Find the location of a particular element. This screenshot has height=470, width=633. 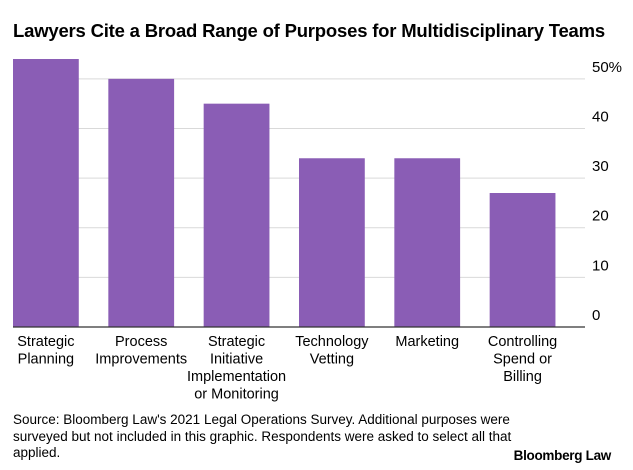

y-tick-label: 10 is located at coordinates (600, 265).